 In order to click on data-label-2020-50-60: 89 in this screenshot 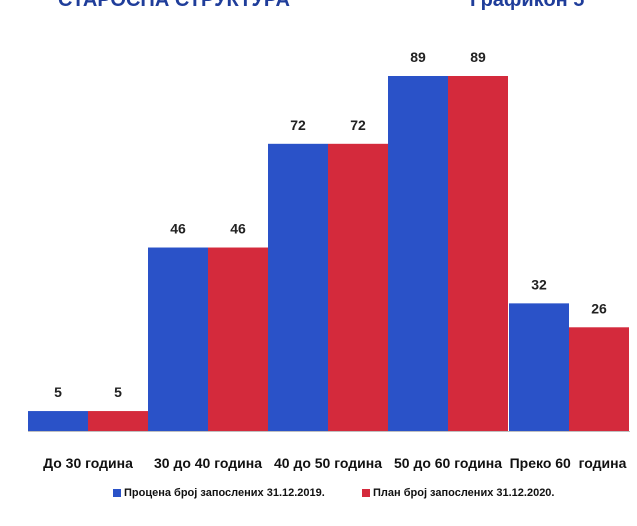, I will do `click(478, 57)`.